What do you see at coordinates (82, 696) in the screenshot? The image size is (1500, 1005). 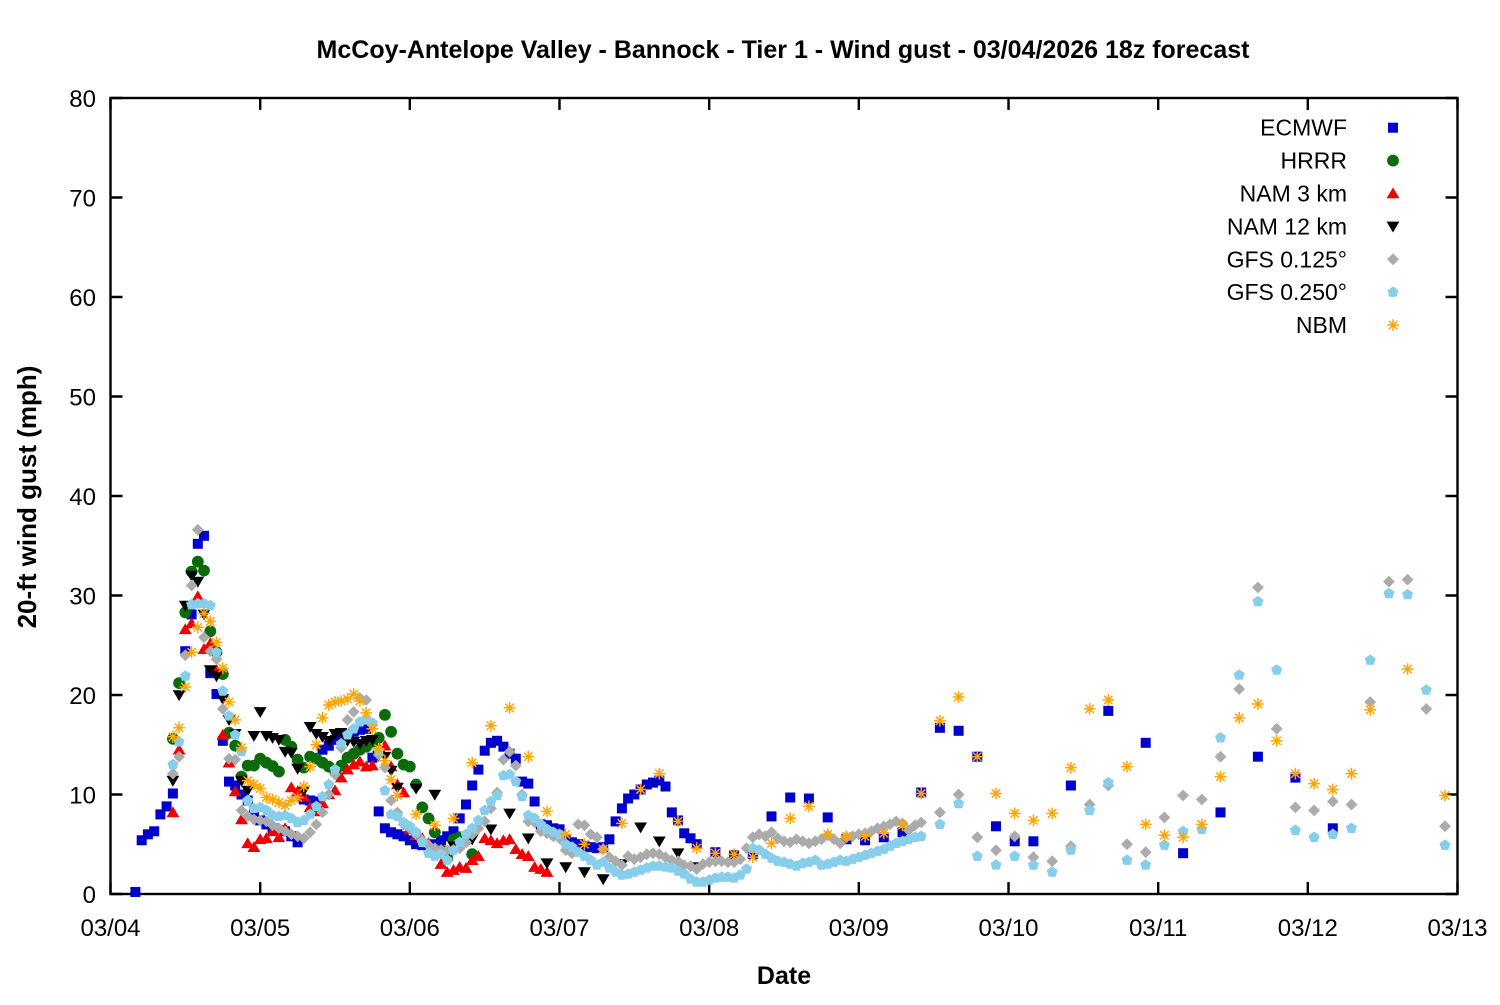 I see `svg-text: 20` at bounding box center [82, 696].